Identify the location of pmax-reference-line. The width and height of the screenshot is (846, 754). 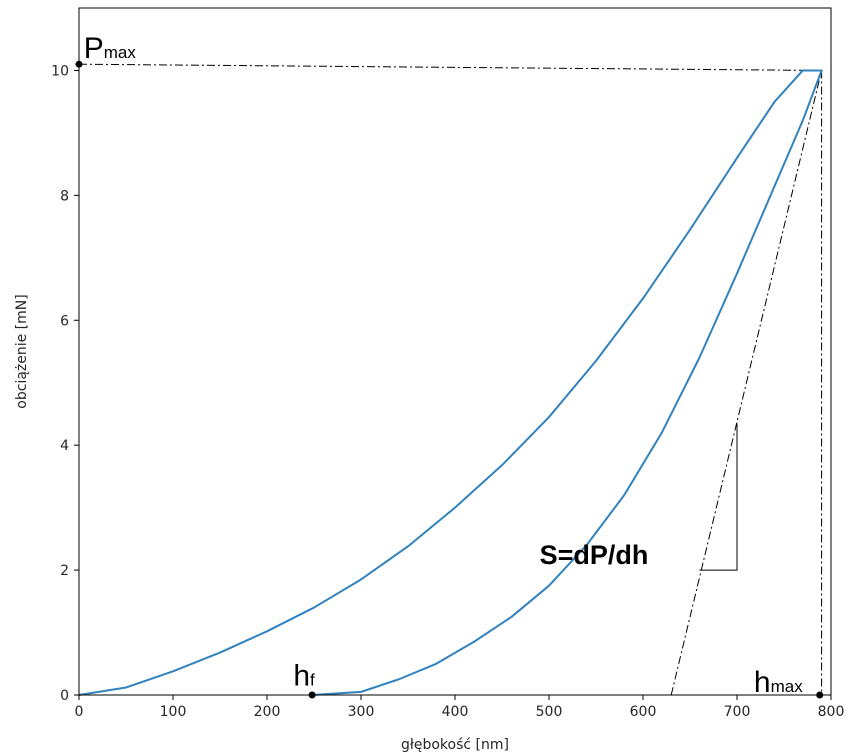
(450, 67).